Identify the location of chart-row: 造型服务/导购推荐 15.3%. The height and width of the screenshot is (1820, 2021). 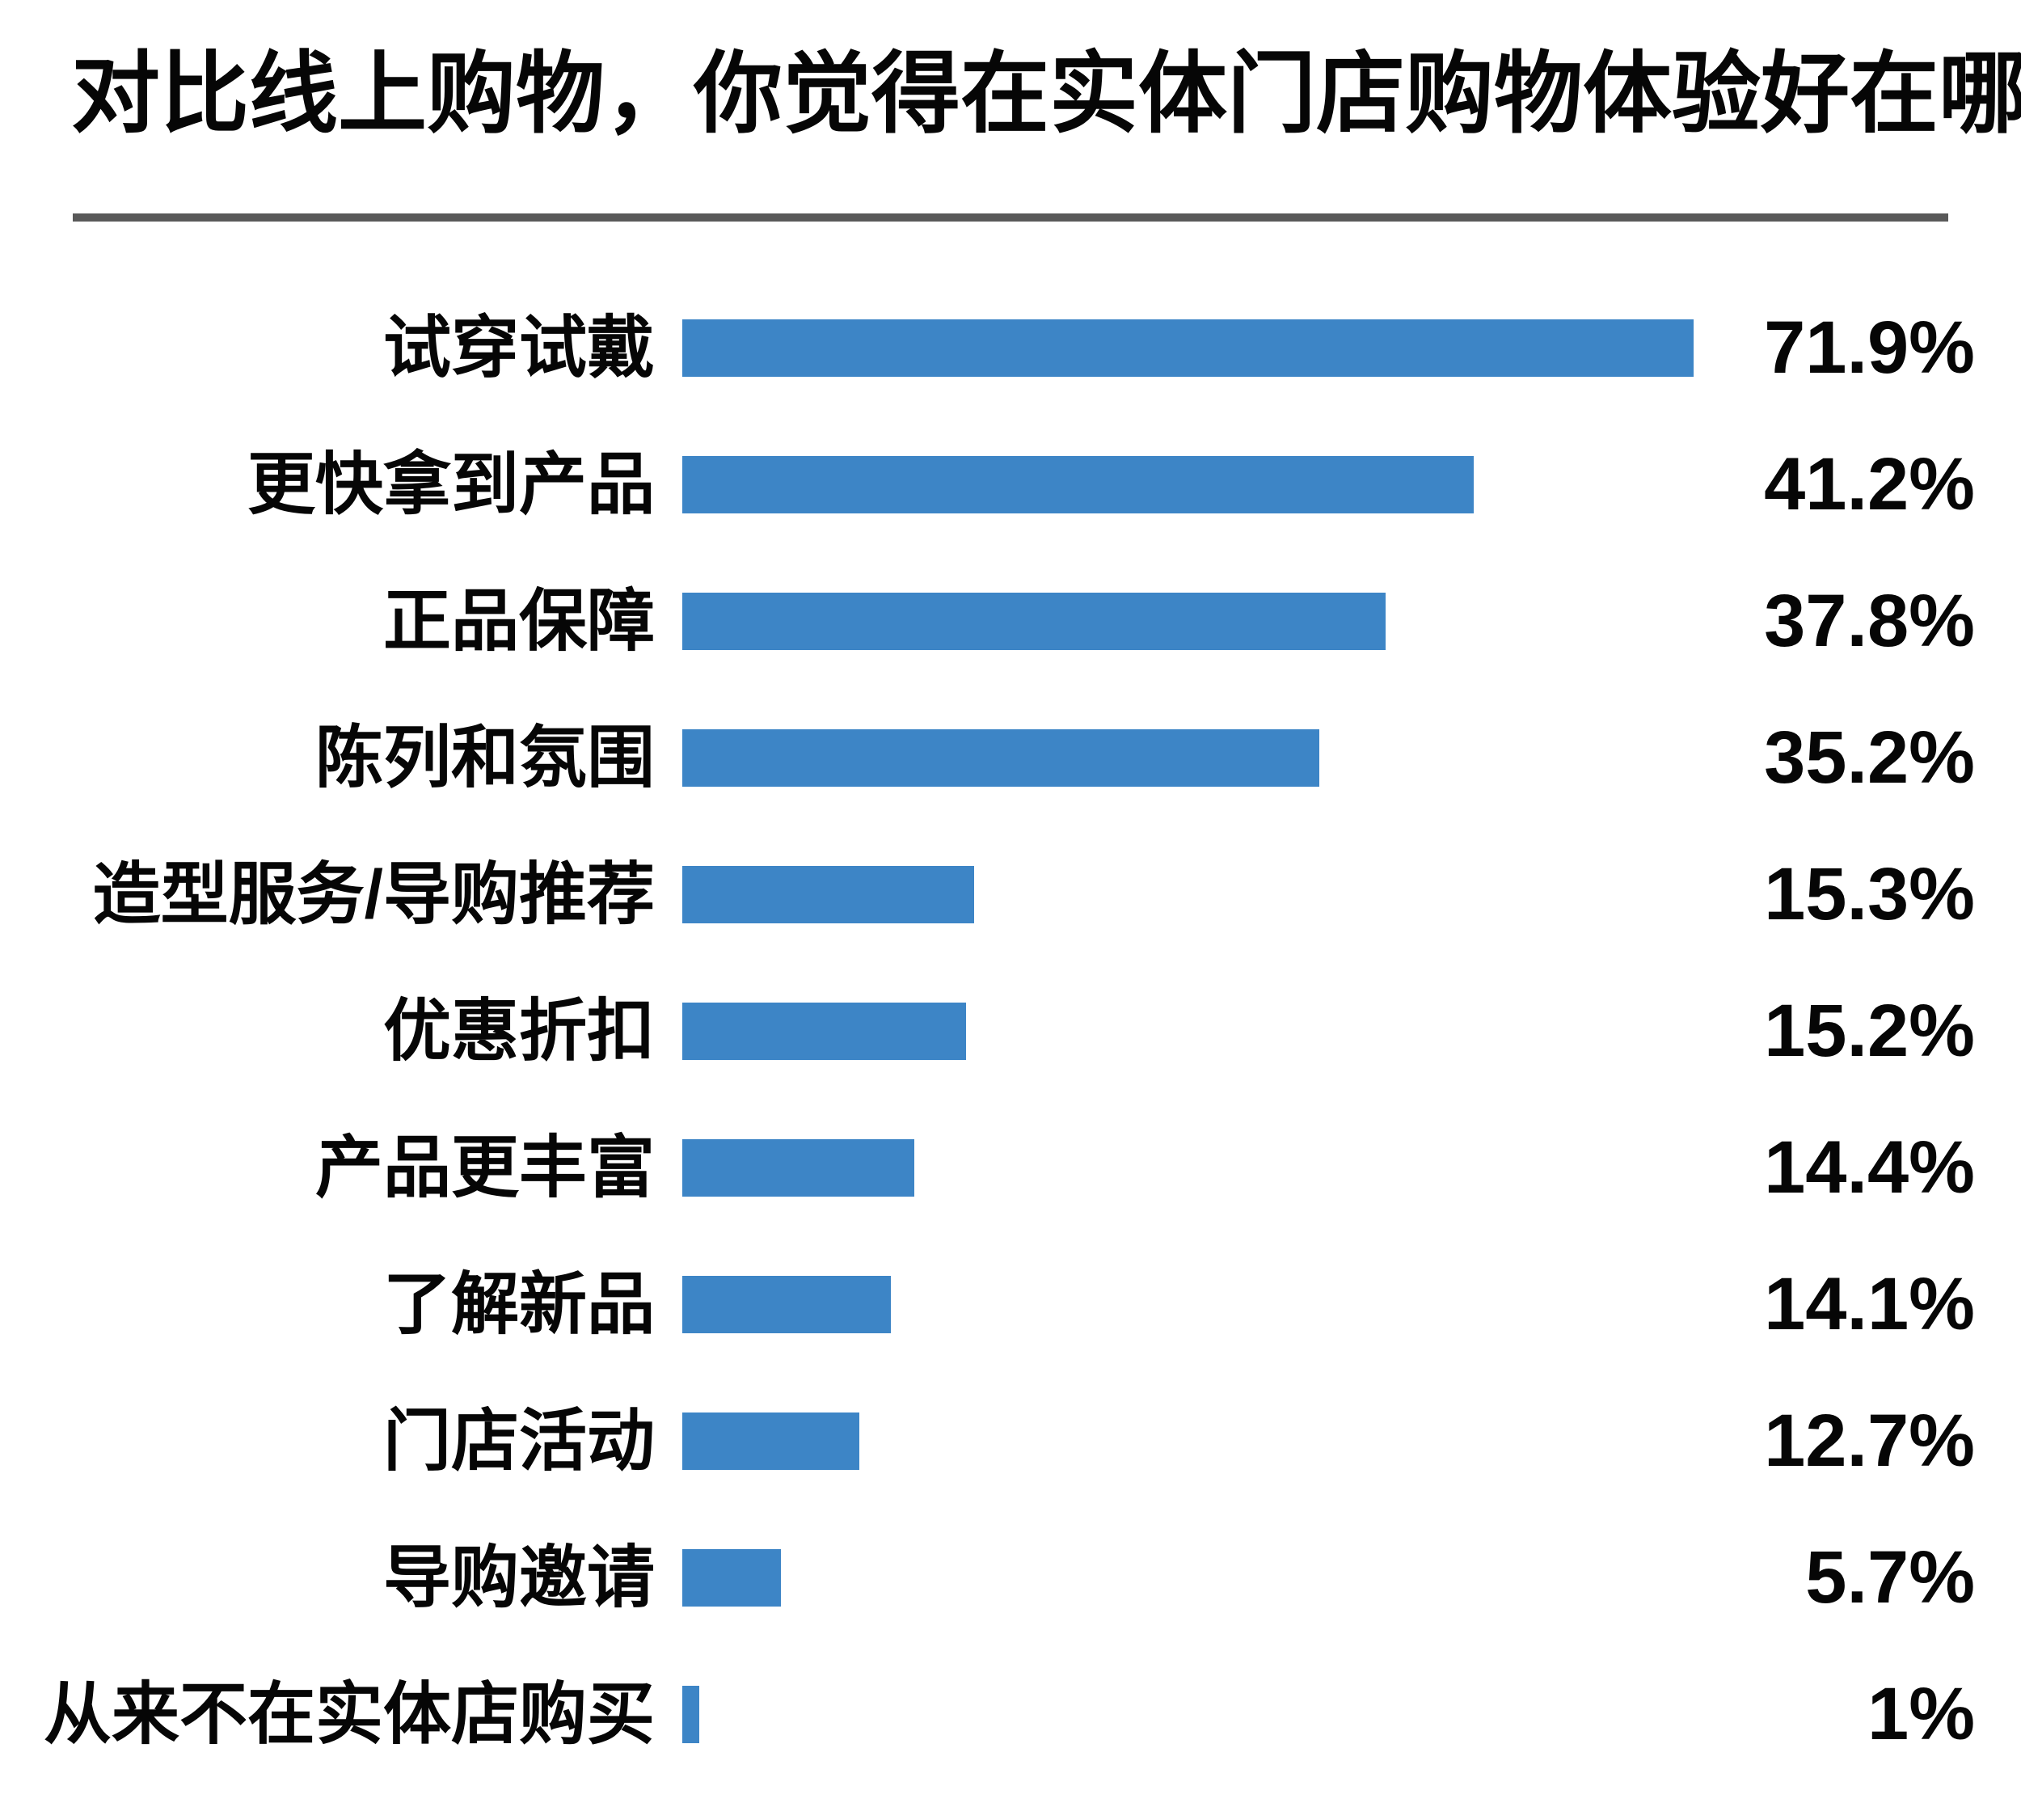
(1010, 894).